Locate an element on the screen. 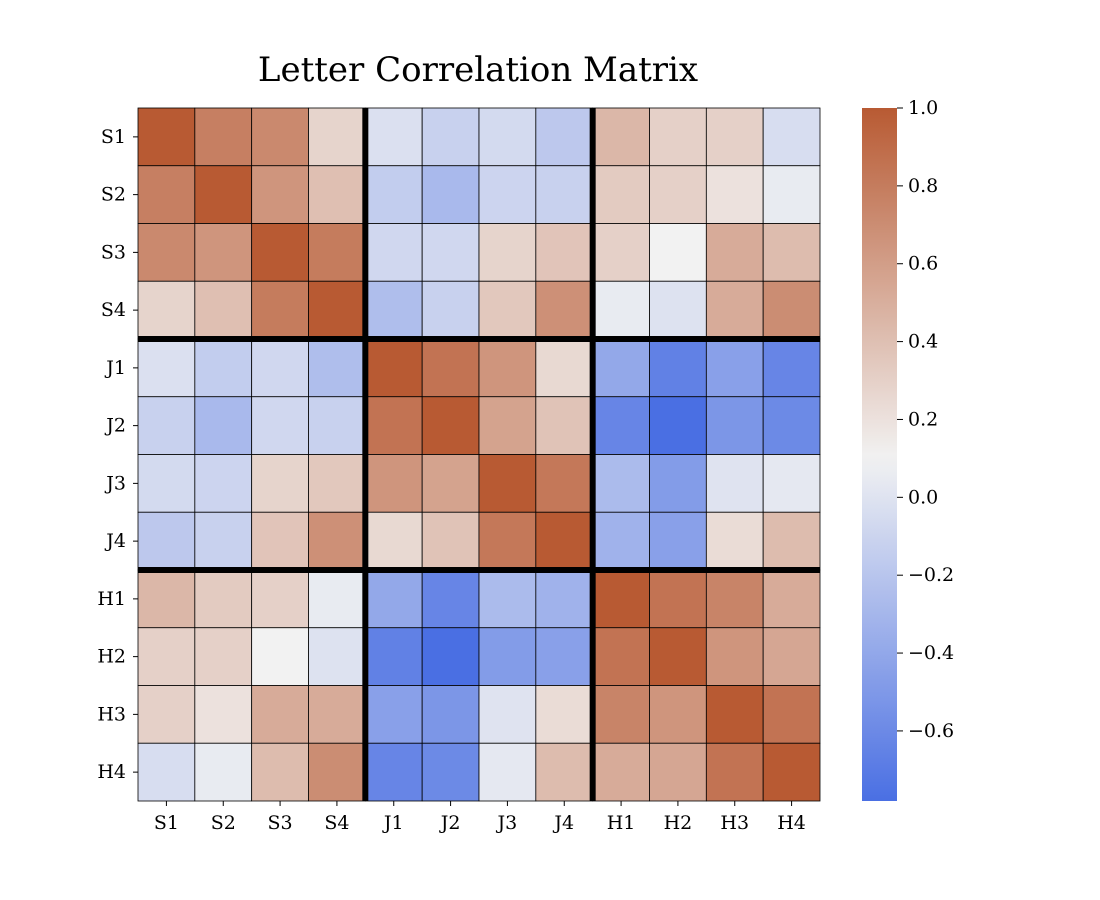 The image size is (1100, 900). heatmap-cell-J1-H1 is located at coordinates (621, 368).